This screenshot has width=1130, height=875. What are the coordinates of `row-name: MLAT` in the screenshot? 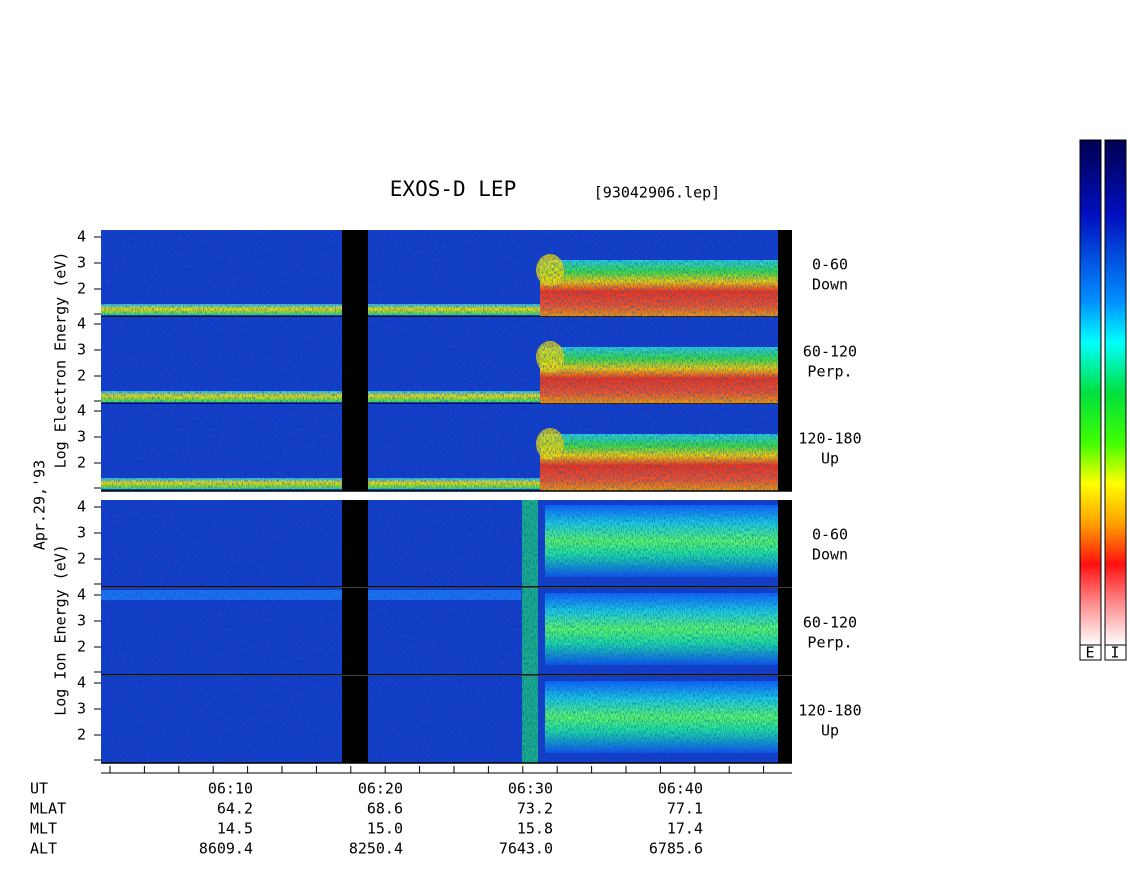 It's located at (48, 809).